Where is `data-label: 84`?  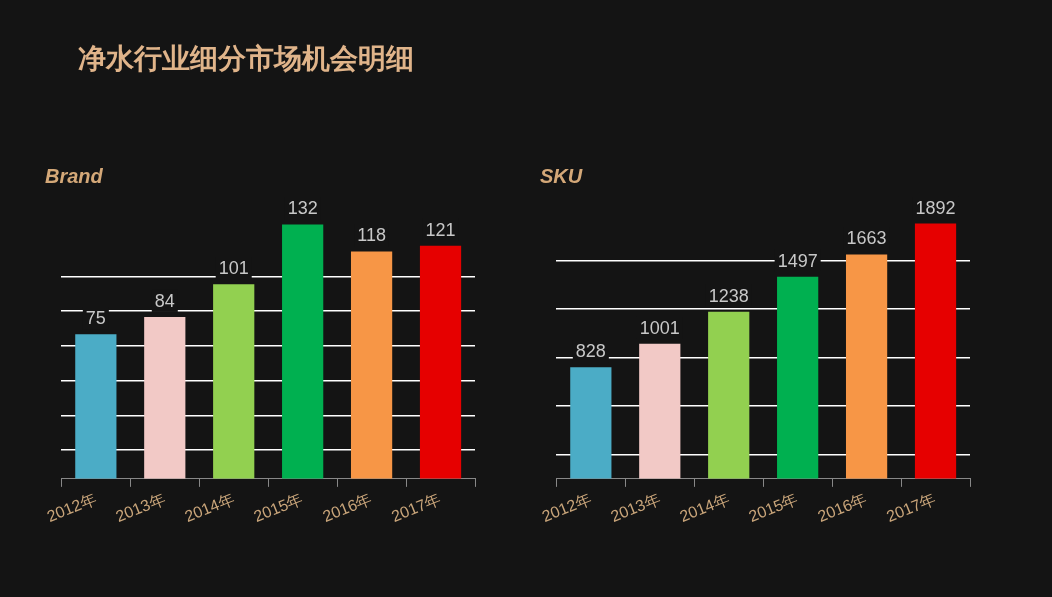
data-label: 84 is located at coordinates (164, 300).